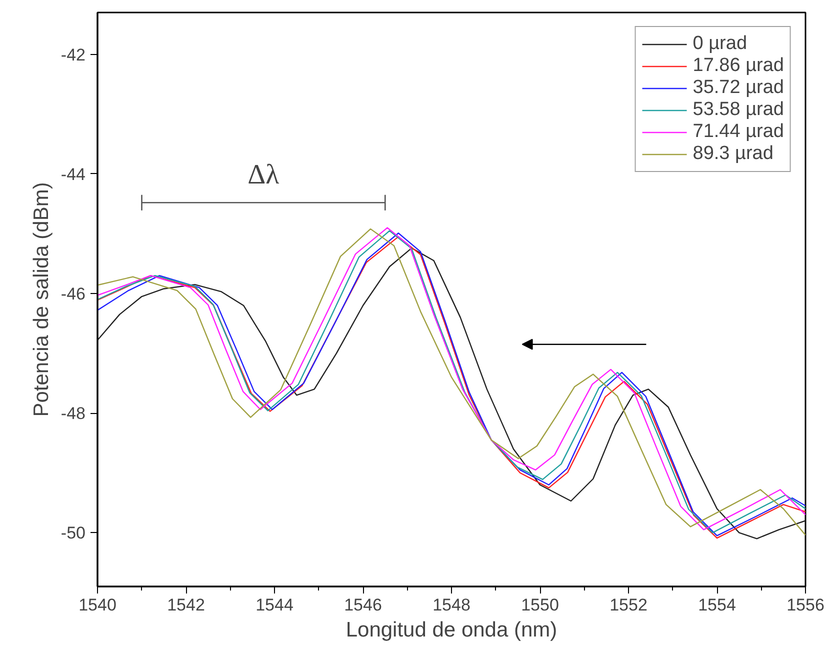 The image size is (828, 670). Describe the element at coordinates (186, 605) in the screenshot. I see `x-tick-label: 1542` at that location.